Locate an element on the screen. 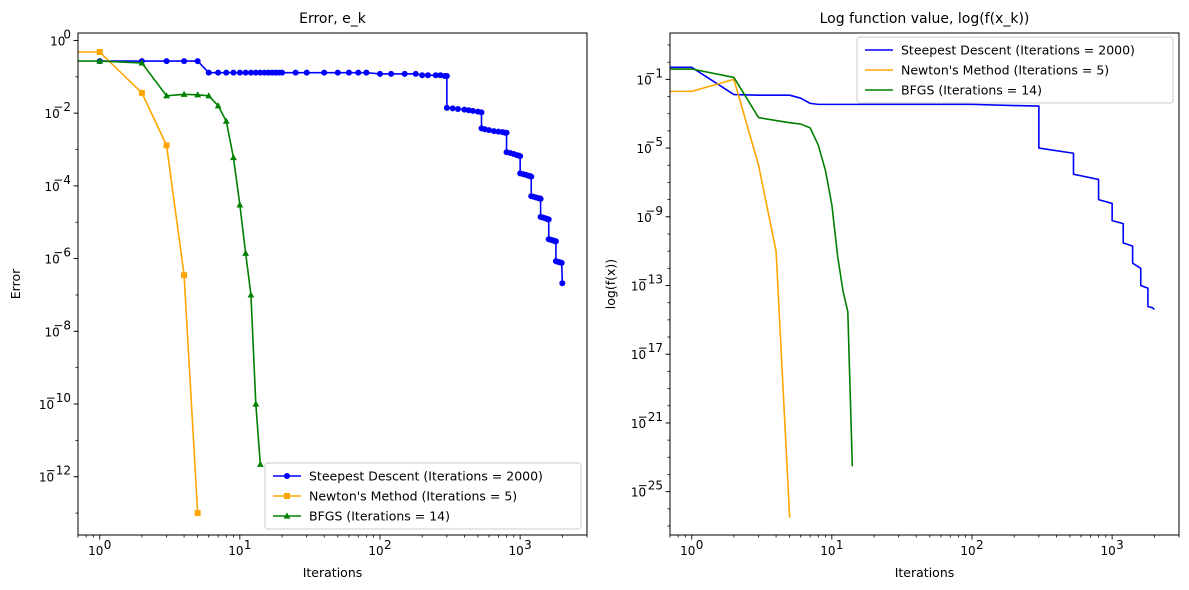  chart-title: Log function value, log(f(x_k)) is located at coordinates (925, 19).